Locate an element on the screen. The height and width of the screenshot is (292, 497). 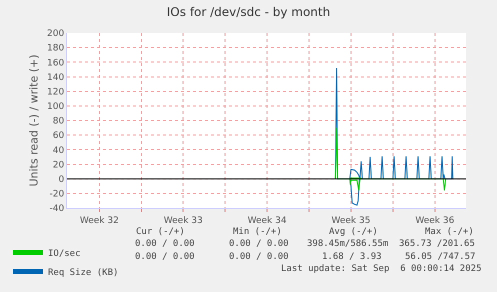
text: 56.05 /747.57 is located at coordinates (440, 257).